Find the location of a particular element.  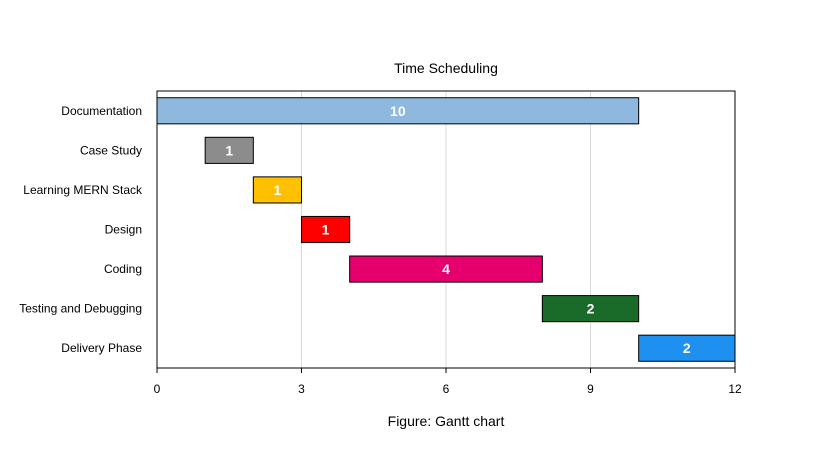

x-tick-label: 3 is located at coordinates (301, 389).